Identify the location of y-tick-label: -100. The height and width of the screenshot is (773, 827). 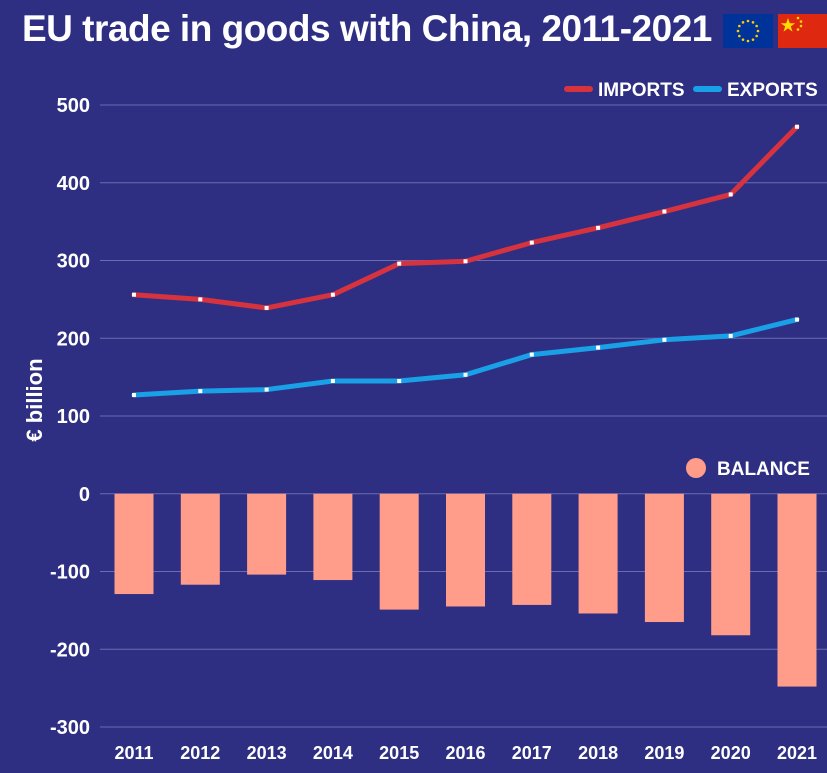
(70, 573).